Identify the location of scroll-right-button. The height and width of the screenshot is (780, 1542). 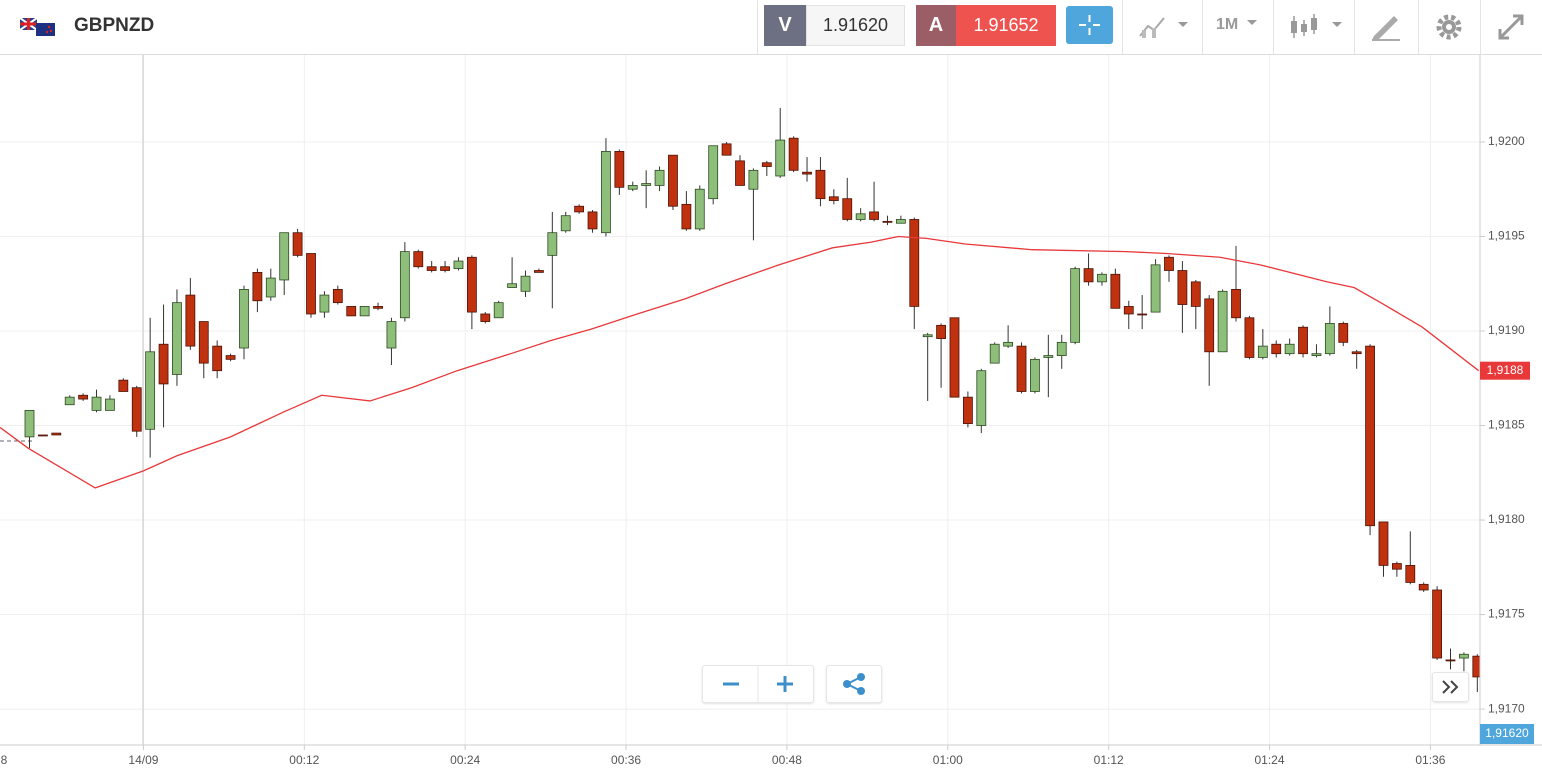
(1450, 687).